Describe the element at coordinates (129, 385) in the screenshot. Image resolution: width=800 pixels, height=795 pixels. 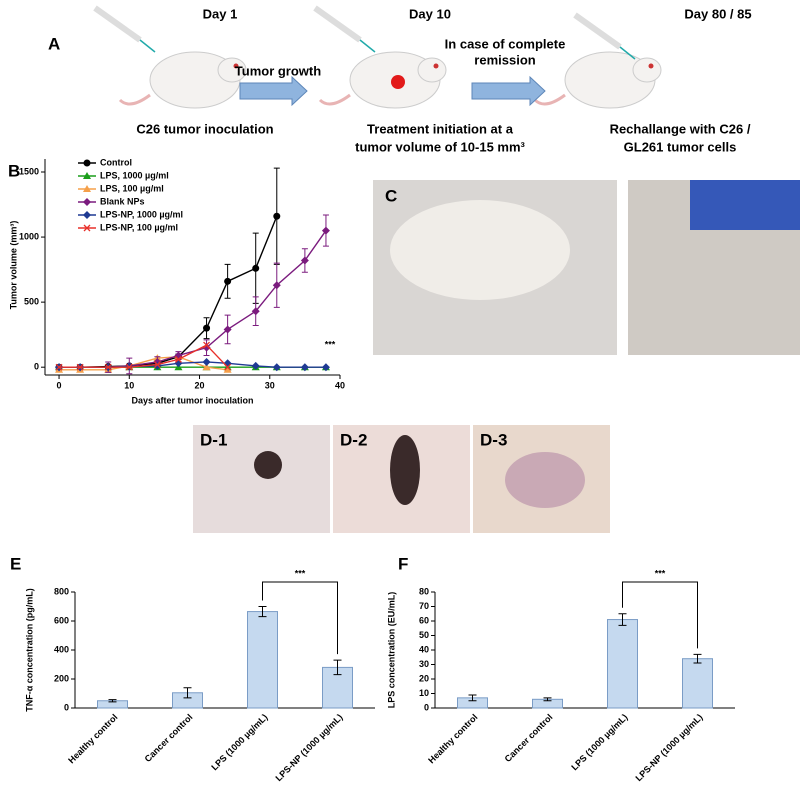
I see `x-tick-label: 10` at that location.